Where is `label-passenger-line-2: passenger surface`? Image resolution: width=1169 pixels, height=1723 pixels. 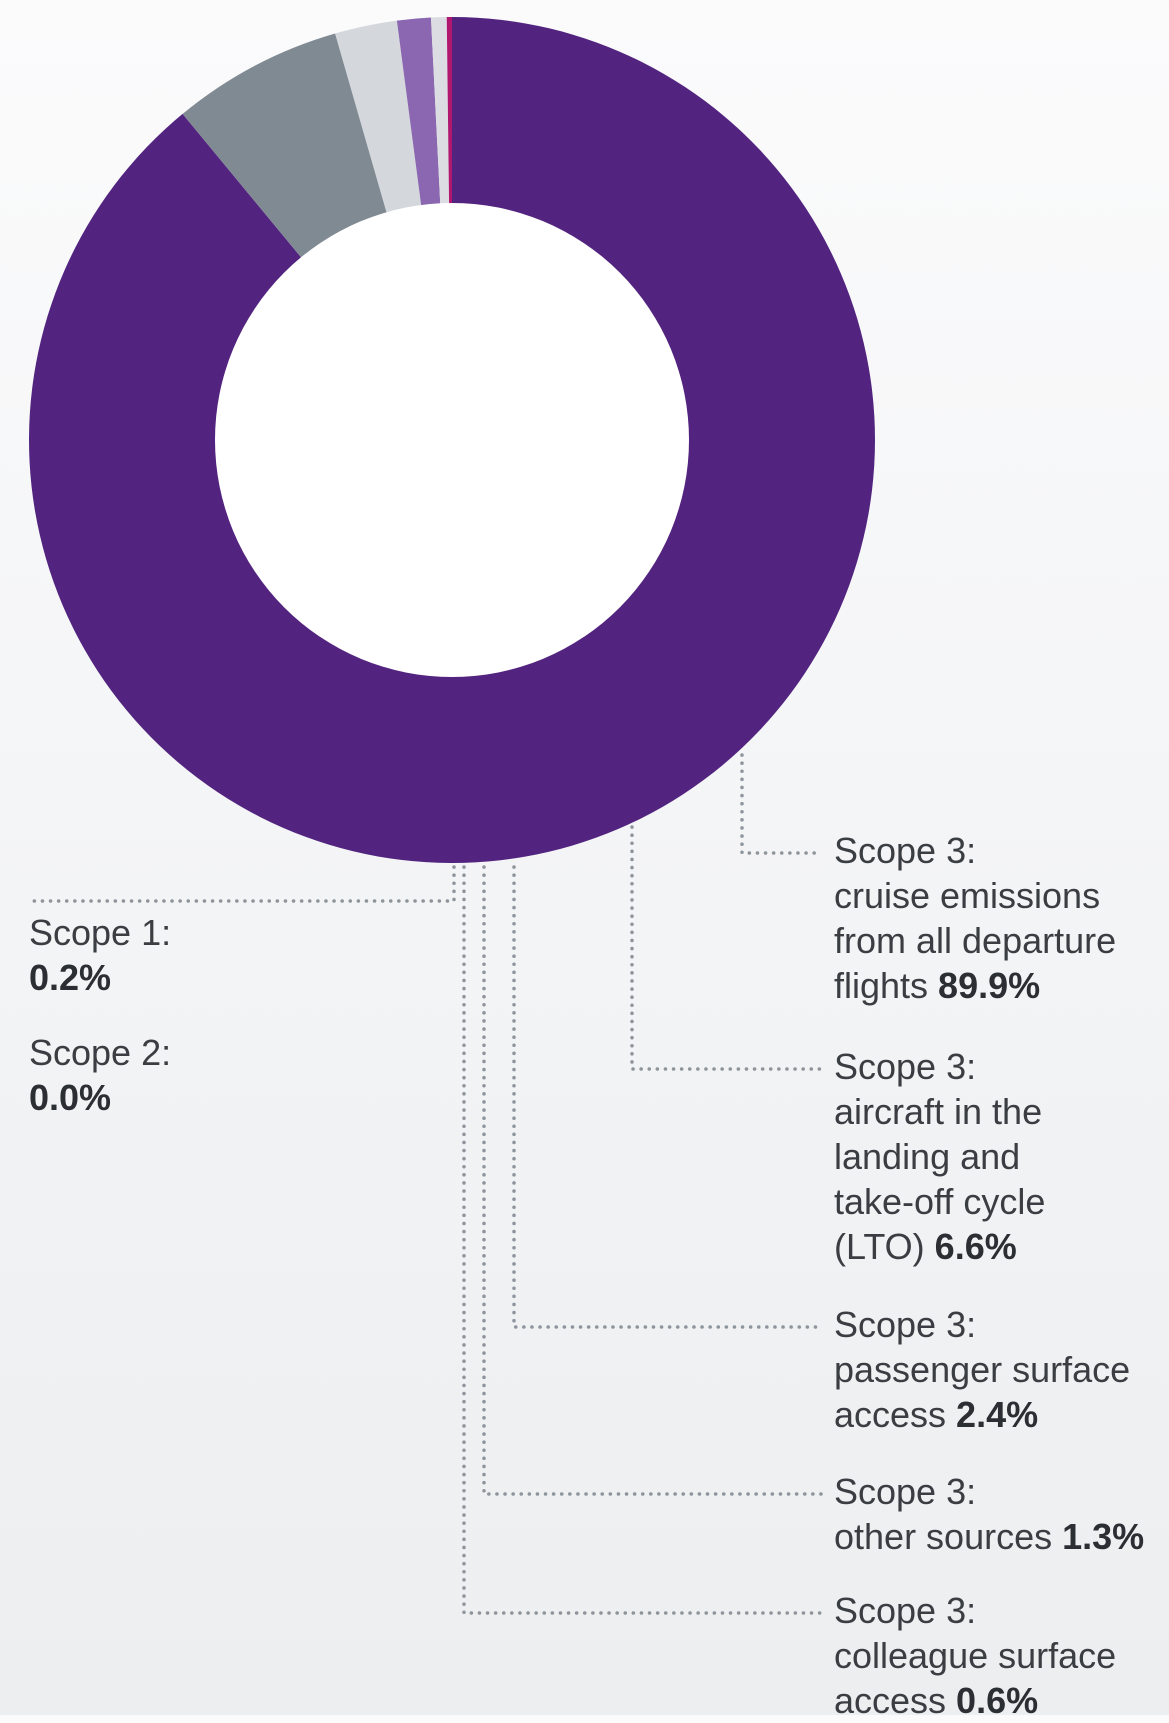 label-passenger-line-2: passenger surface is located at coordinates (982, 1369).